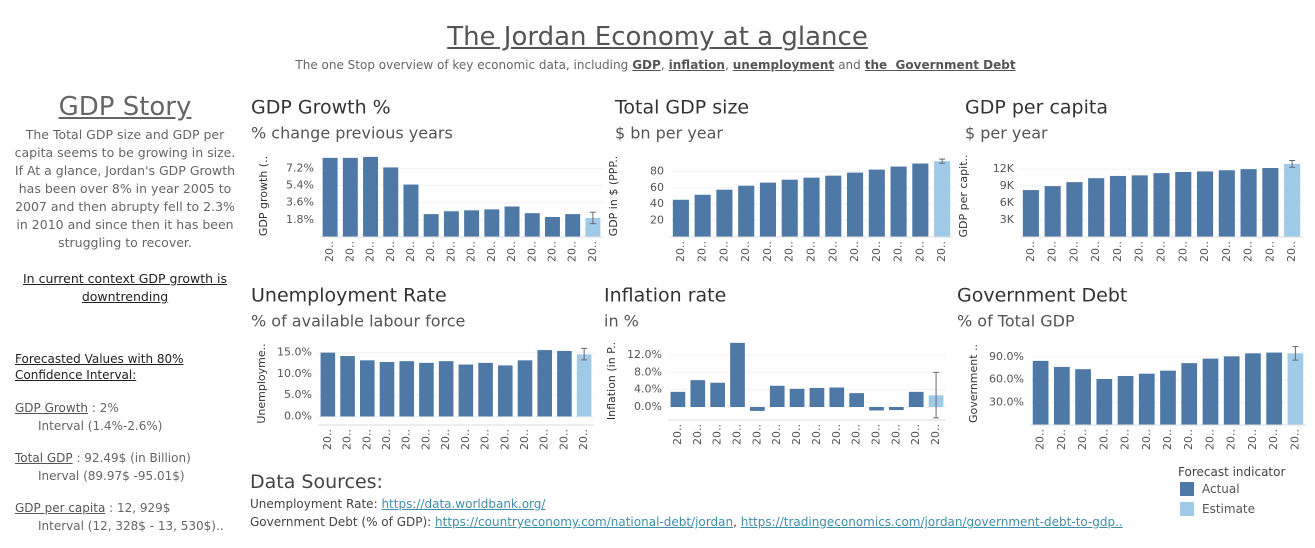 Image resolution: width=1315 pixels, height=548 pixels. What do you see at coordinates (100, 426) in the screenshot?
I see `forecast-interval: Interval (1.4%-2.6%)` at bounding box center [100, 426].